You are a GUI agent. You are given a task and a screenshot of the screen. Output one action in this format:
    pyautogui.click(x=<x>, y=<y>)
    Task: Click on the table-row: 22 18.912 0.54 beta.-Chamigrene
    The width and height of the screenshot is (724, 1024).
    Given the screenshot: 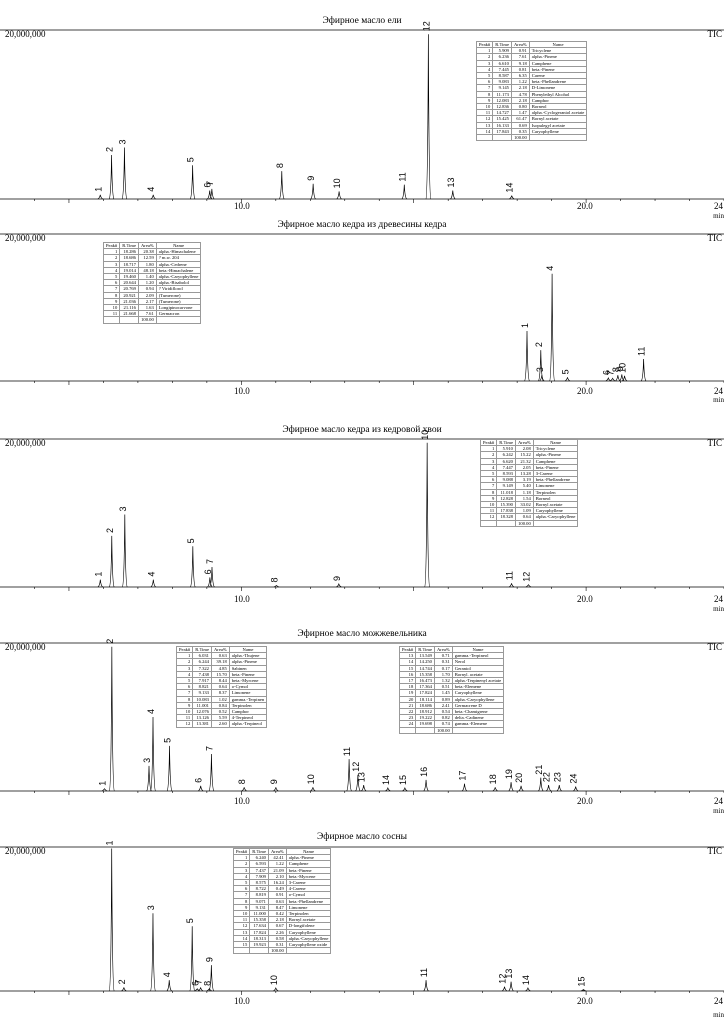 What is the action you would take?
    pyautogui.click(x=451, y=712)
    